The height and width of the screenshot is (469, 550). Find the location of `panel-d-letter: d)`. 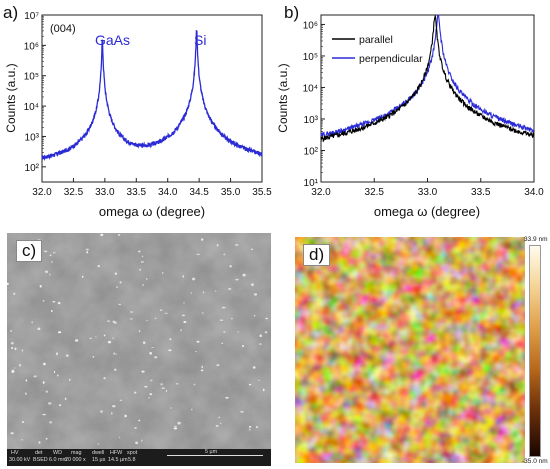

panel-d-letter: d) is located at coordinates (317, 255).